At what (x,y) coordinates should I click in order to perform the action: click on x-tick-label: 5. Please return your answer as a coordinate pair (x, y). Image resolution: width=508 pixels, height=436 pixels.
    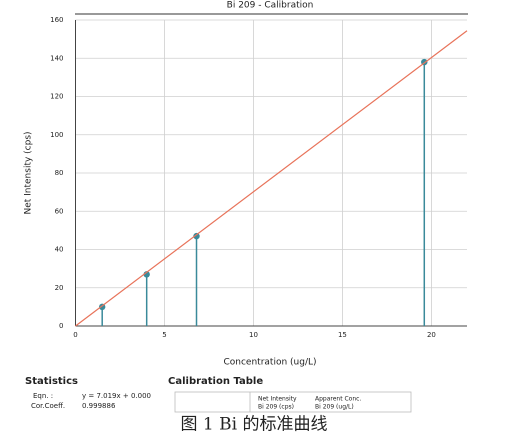
    Looking at the image, I should click on (164, 335).